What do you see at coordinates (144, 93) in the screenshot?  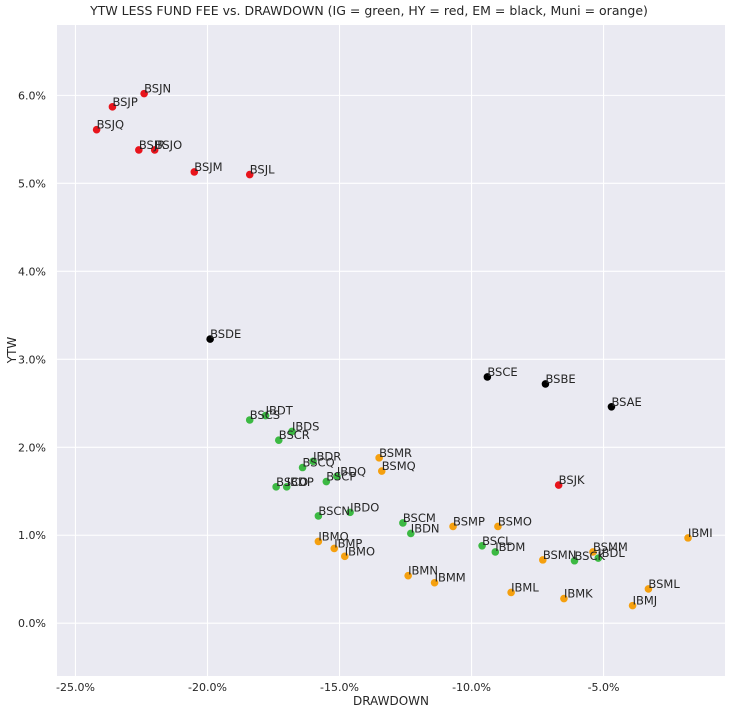 I see `data-point-bsjn` at bounding box center [144, 93].